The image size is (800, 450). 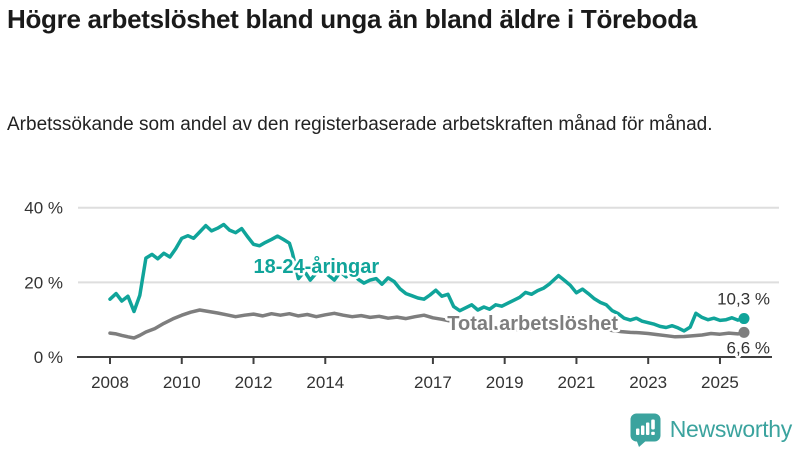 I want to click on x-tick-label: 2017, so click(x=433, y=382).